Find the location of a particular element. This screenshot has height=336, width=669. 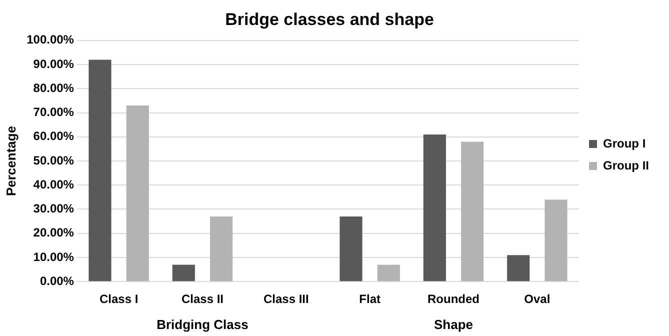

chart-title: Bridge classes and shape is located at coordinates (329, 19).